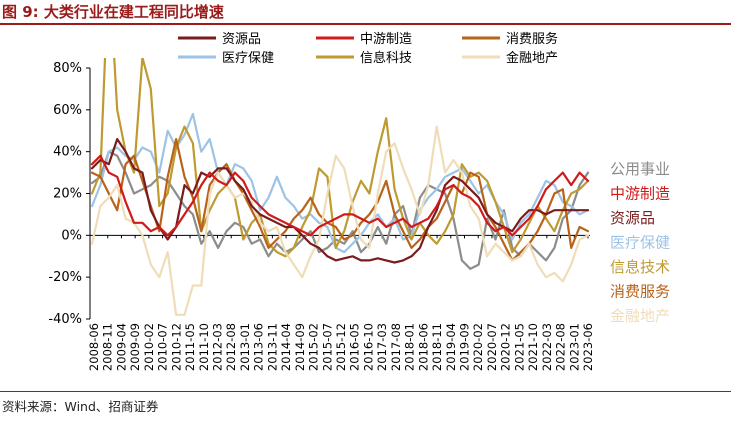 The height and width of the screenshot is (421, 731). Describe the element at coordinates (108, 347) in the screenshot. I see `x-tick-label: 2008-11` at that location.